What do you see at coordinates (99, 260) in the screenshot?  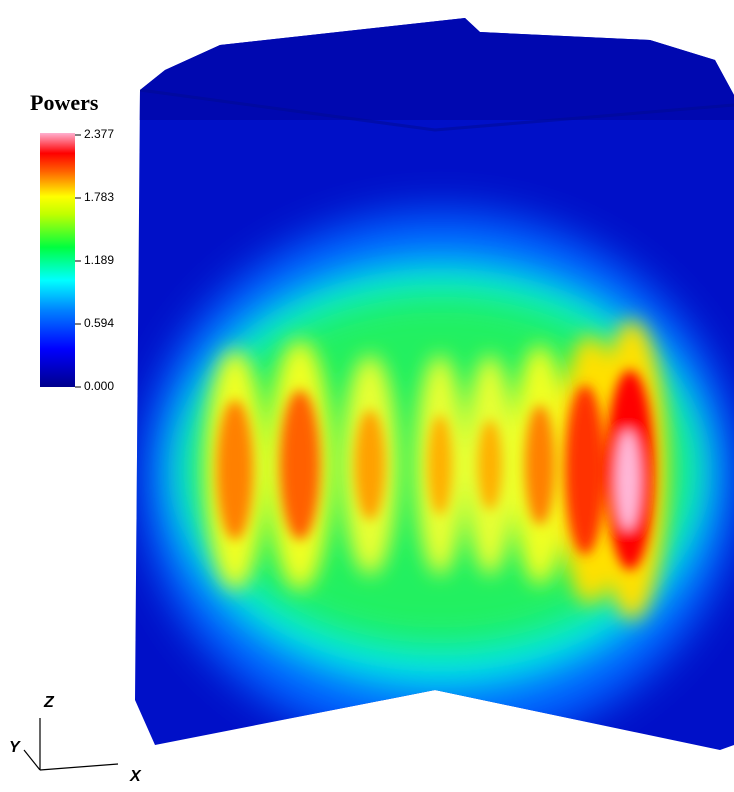 I see `colorbar-tick-label: 1.189` at bounding box center [99, 260].